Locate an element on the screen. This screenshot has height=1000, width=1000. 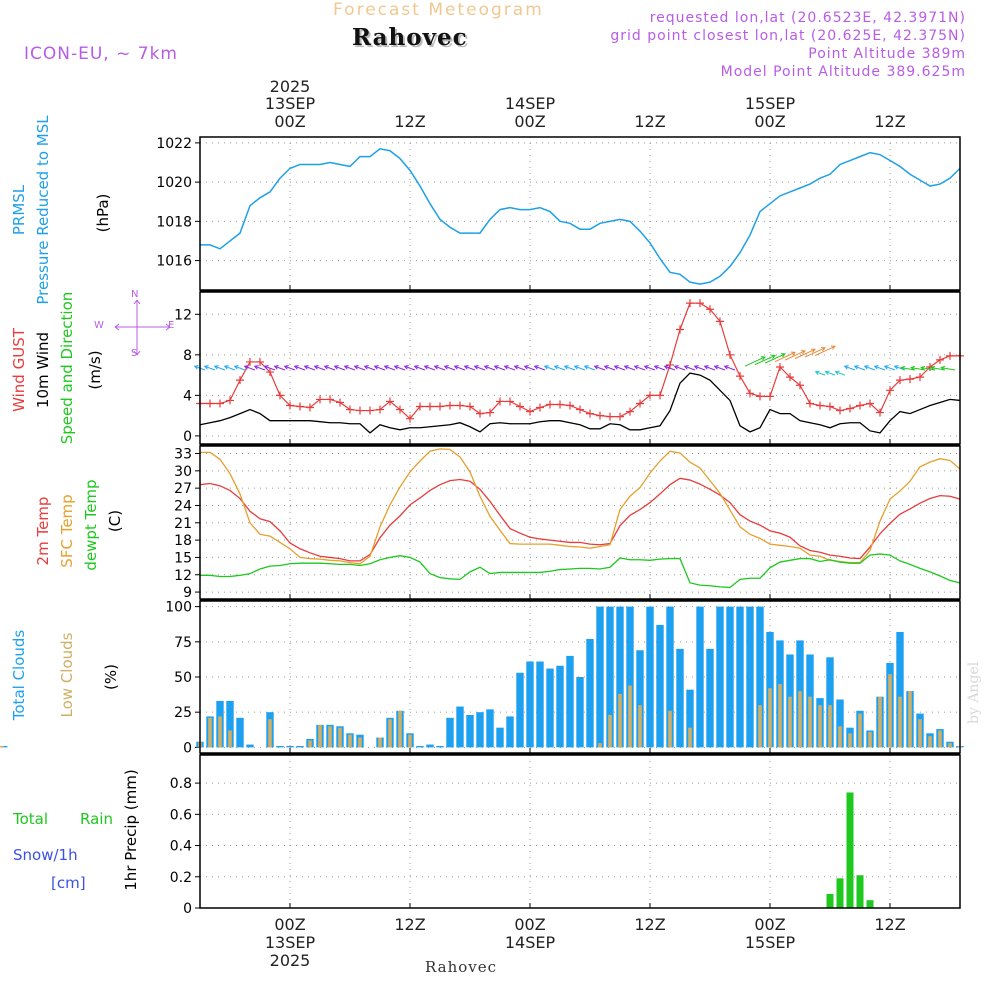
point-altitude: Point Altitude 389m is located at coordinates (887, 54).